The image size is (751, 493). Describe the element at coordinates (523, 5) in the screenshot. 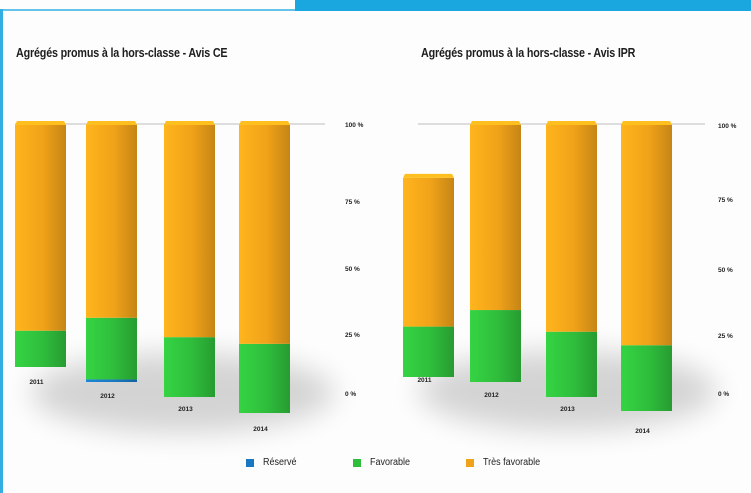

I see `accent-band` at that location.